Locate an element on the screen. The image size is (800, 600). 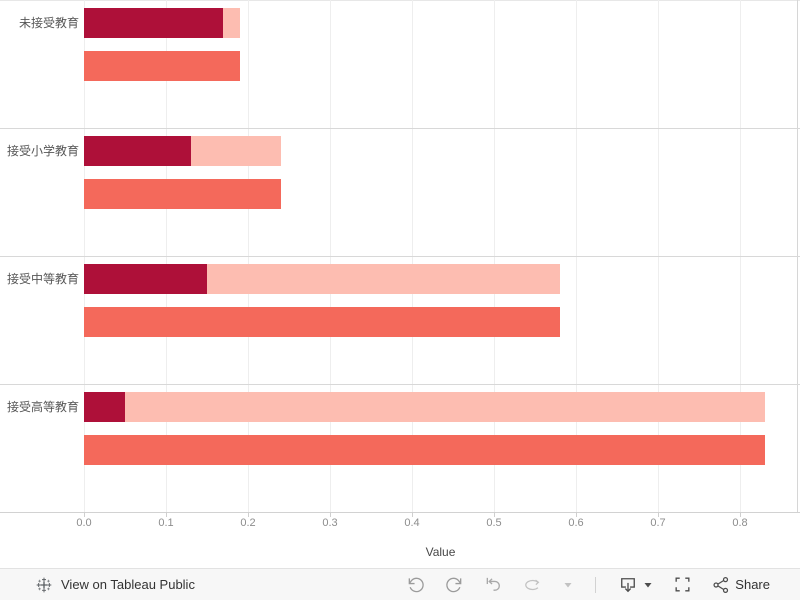
category-label: 接受高等教育 is located at coordinates (42, 407).